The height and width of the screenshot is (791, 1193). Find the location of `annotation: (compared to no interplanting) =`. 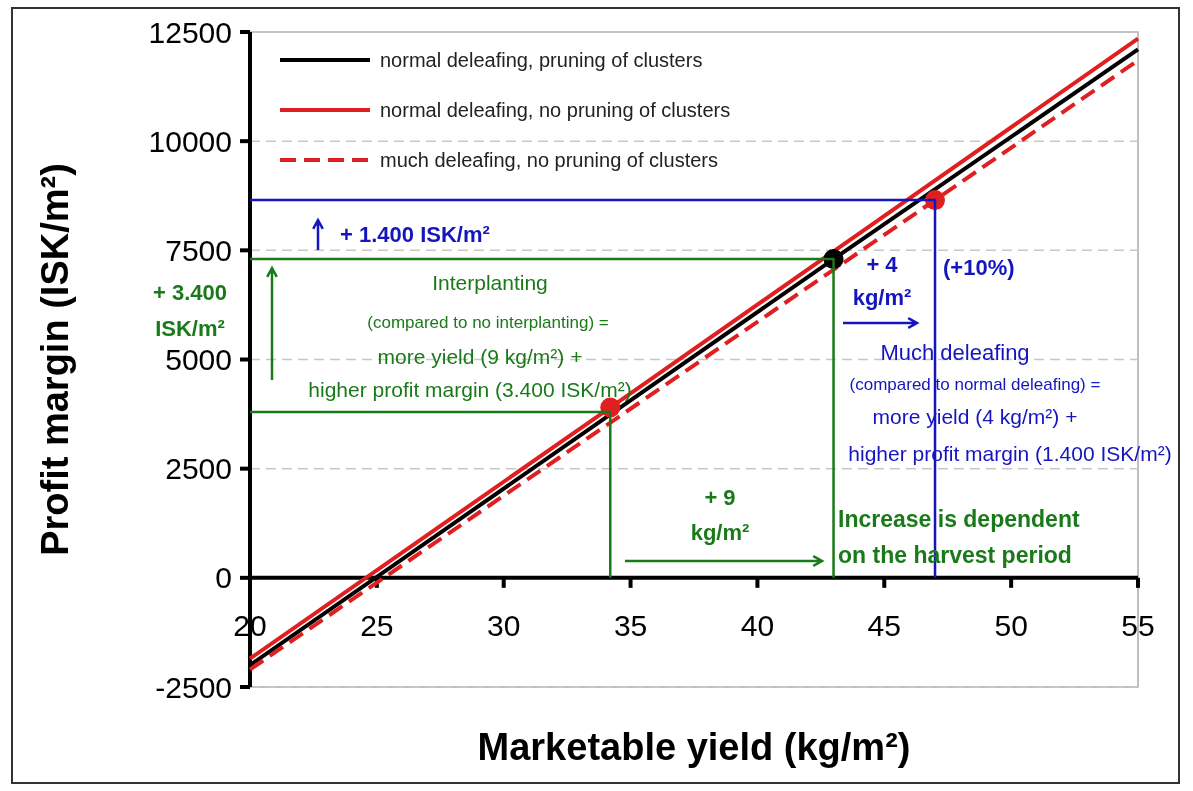

annotation: (compared to no interplanting) = is located at coordinates (488, 322).